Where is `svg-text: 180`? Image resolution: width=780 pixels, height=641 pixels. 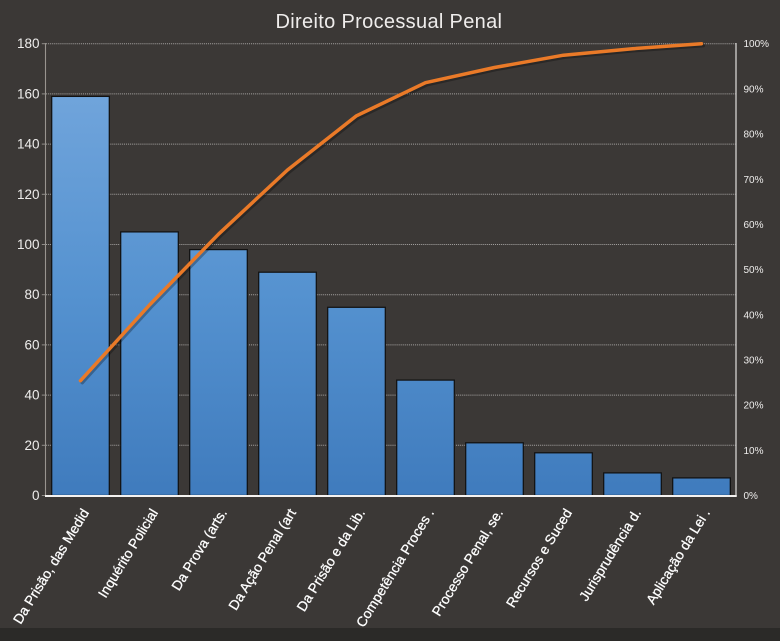
svg-text: 180 is located at coordinates (28, 43).